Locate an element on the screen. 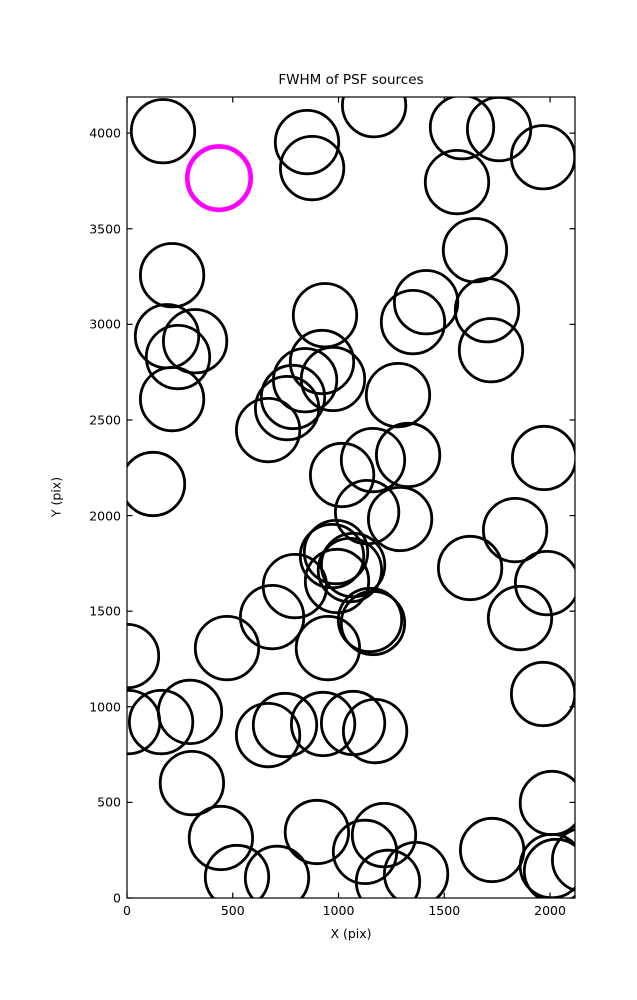 Image resolution: width=637 pixels, height=1000 pixels. chart-title: FWHM of PSF sources is located at coordinates (351, 80).